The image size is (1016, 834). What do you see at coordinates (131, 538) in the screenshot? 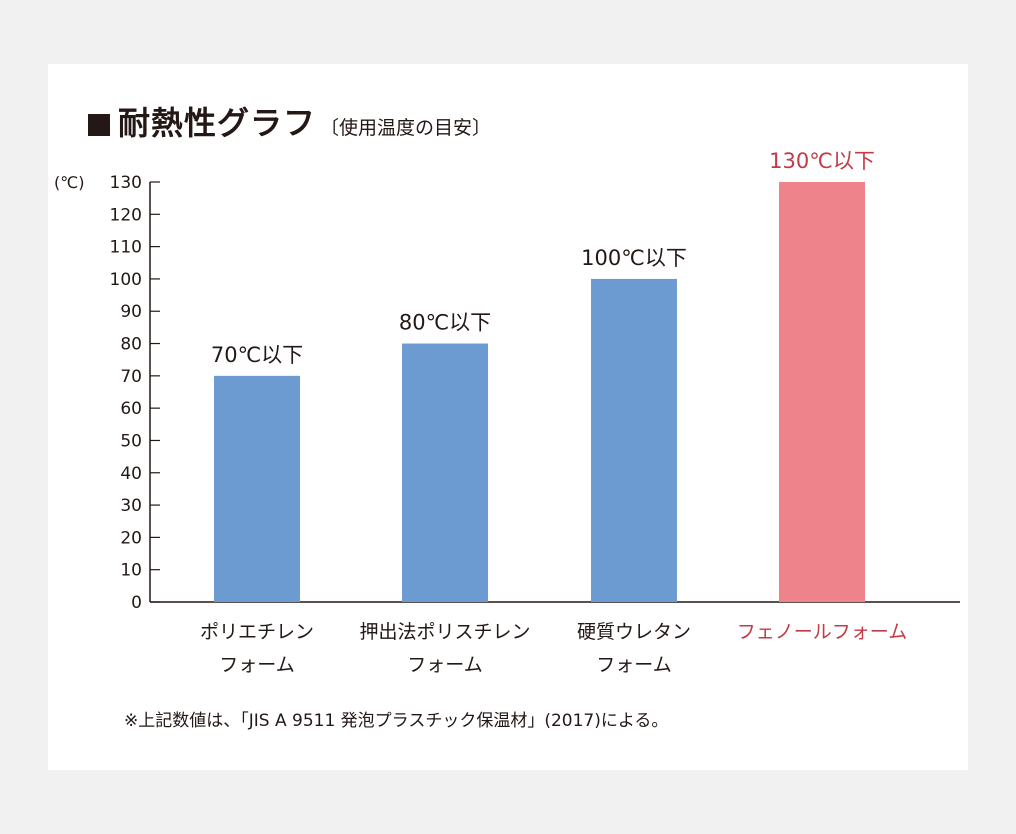
I see `y-tick-label: 20` at bounding box center [131, 538].